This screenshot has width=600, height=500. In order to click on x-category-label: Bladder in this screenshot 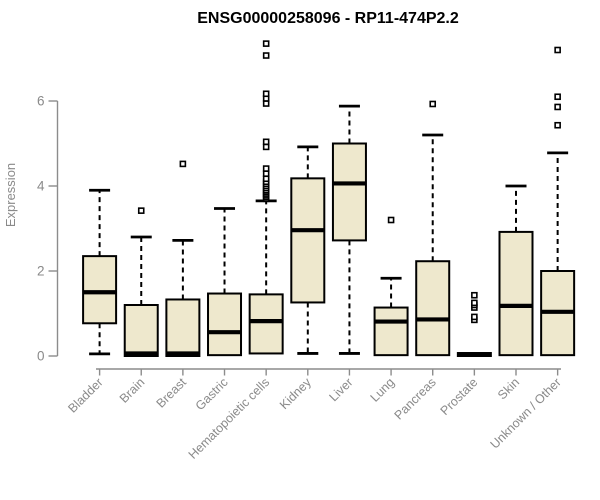, I will do `click(85, 395)`.